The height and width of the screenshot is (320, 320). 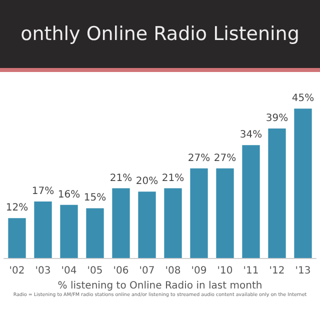 What do you see at coordinates (147, 271) in the screenshot?
I see `x-tick-label: '07` at bounding box center [147, 271].